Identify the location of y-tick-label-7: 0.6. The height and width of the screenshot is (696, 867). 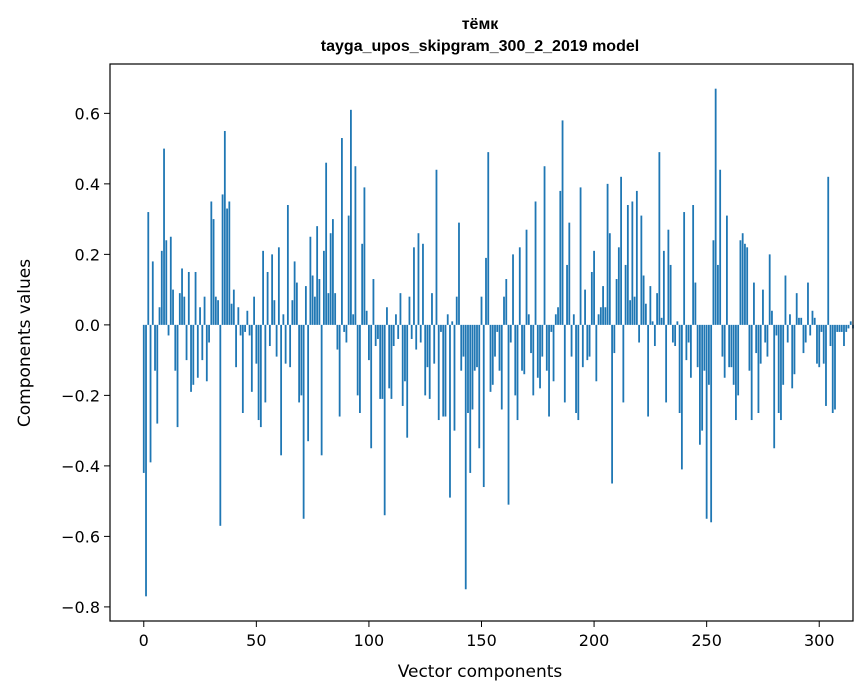
(87, 113).